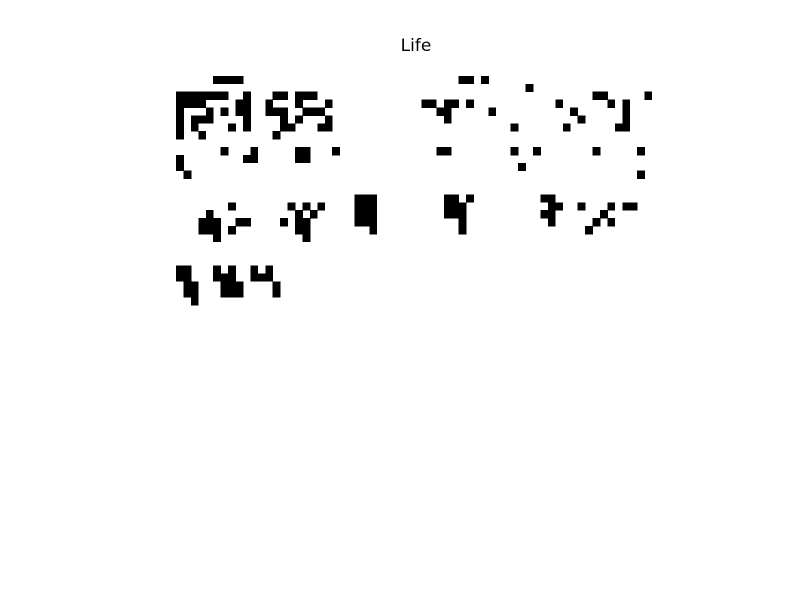 Image resolution: width=812 pixels, height=612 pixels. I want to click on chart-title: Life, so click(416, 46).